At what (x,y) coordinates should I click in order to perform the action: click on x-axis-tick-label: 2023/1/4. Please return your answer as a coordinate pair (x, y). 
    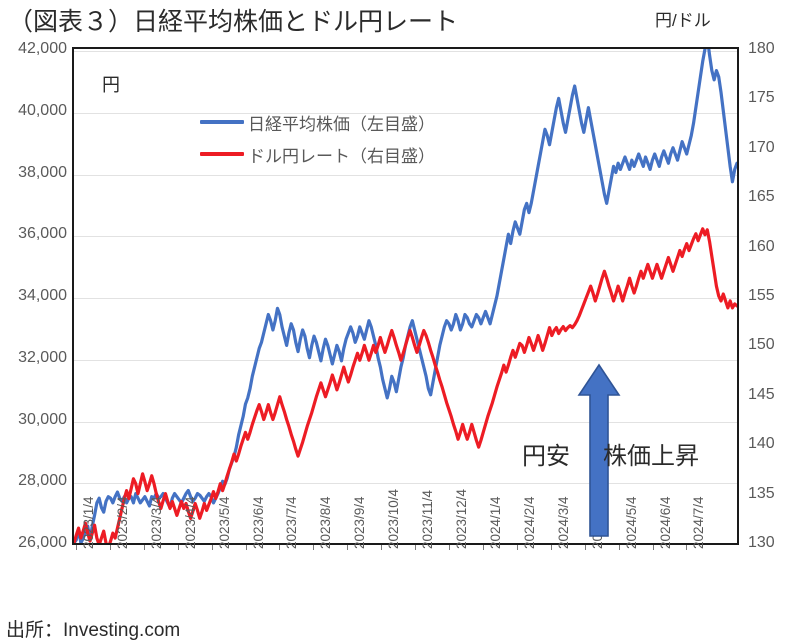
    Looking at the image, I should click on (88, 522).